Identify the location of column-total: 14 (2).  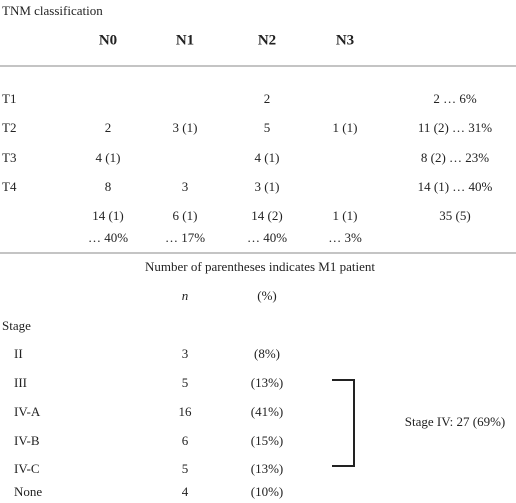
(266, 215).